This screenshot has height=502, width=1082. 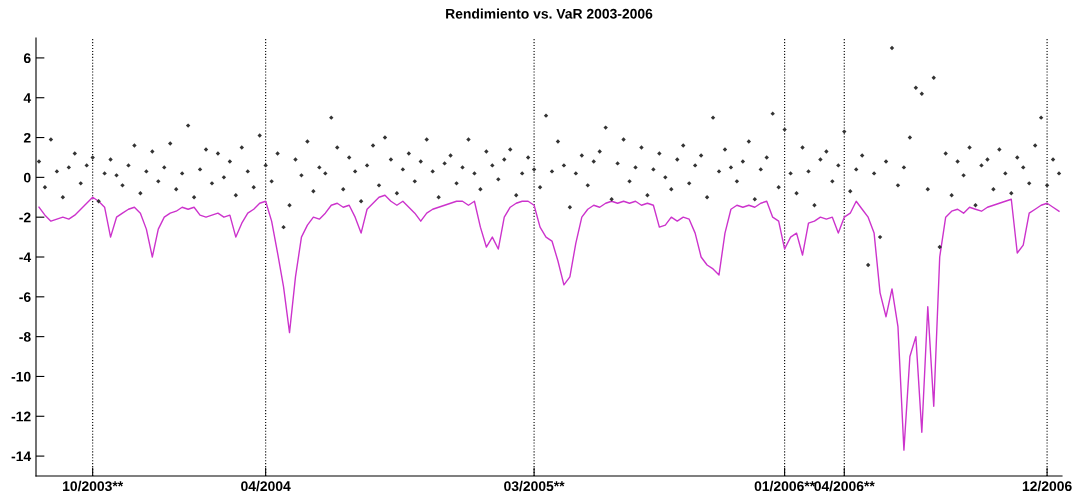 What do you see at coordinates (25, 336) in the screenshot?
I see `y-tick-label: -8` at bounding box center [25, 336].